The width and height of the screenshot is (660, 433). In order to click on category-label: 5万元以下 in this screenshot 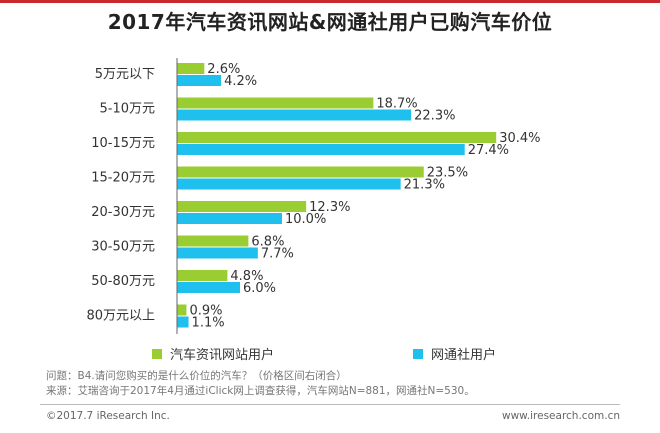, I will do `click(125, 74)`.